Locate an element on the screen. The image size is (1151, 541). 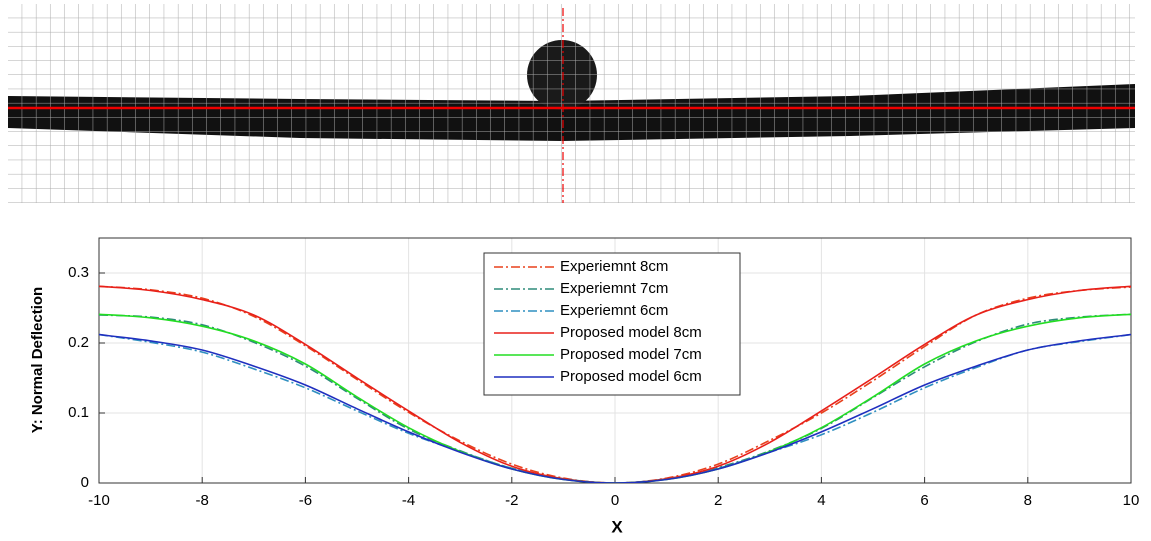
x-tick-label: 0 is located at coordinates (615, 500).